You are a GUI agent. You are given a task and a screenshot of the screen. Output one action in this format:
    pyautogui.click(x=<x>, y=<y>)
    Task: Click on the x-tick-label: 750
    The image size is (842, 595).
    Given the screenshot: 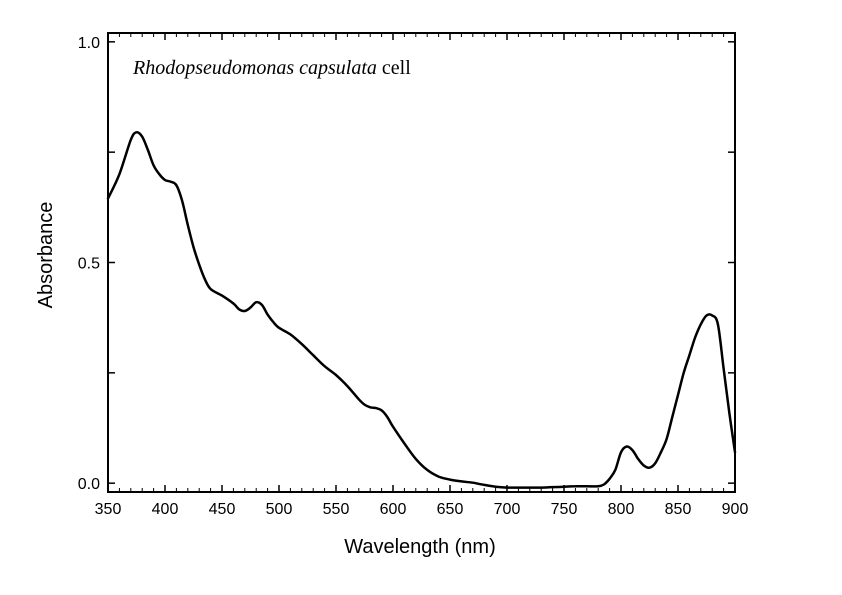 What is the action you would take?
    pyautogui.click(x=564, y=509)
    